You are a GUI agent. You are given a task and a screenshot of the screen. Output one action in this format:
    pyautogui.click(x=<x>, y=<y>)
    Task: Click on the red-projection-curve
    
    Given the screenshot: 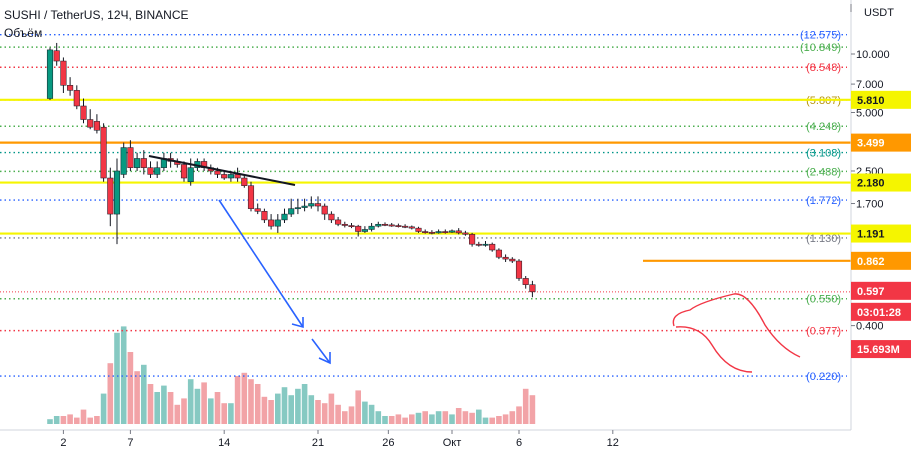 What is the action you would take?
    pyautogui.click(x=736, y=325)
    